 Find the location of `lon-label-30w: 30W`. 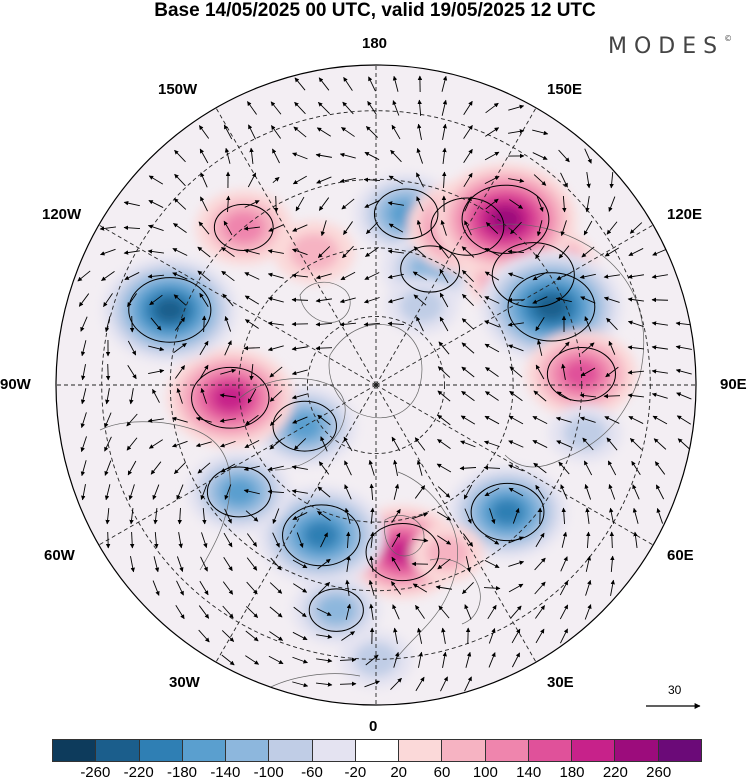

lon-label-30w: 30W is located at coordinates (184, 682).